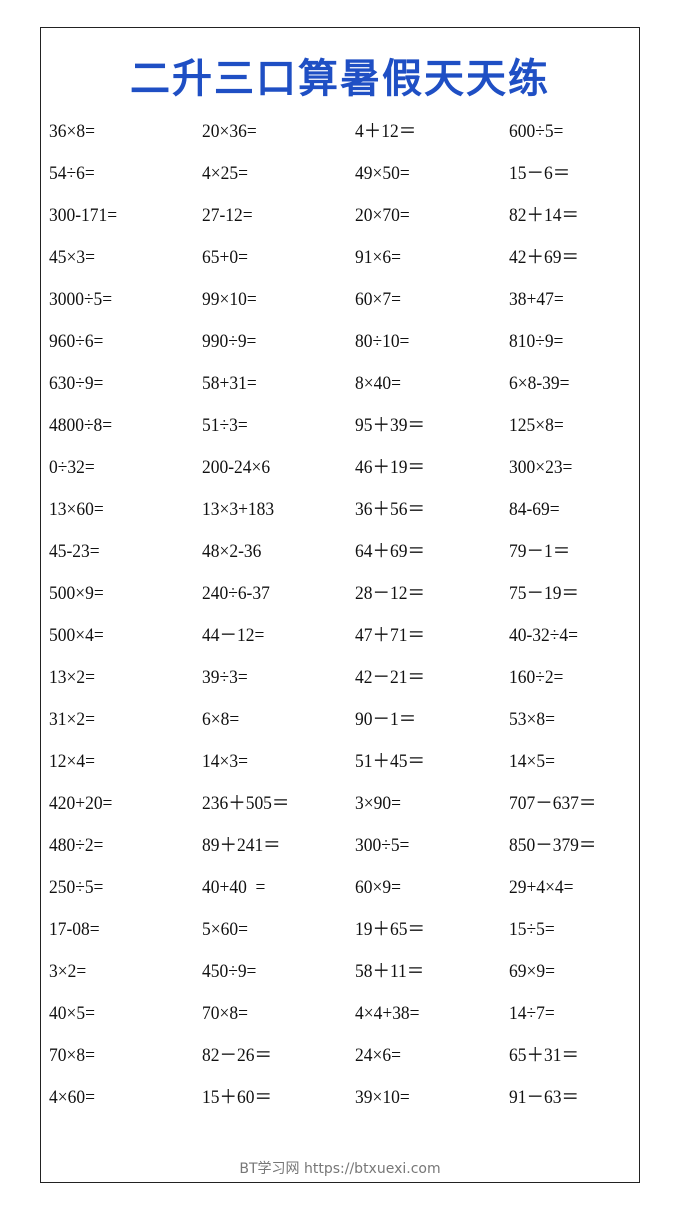  Describe the element at coordinates (72, 677) in the screenshot. I see `math-problem: 13×2=` at that location.